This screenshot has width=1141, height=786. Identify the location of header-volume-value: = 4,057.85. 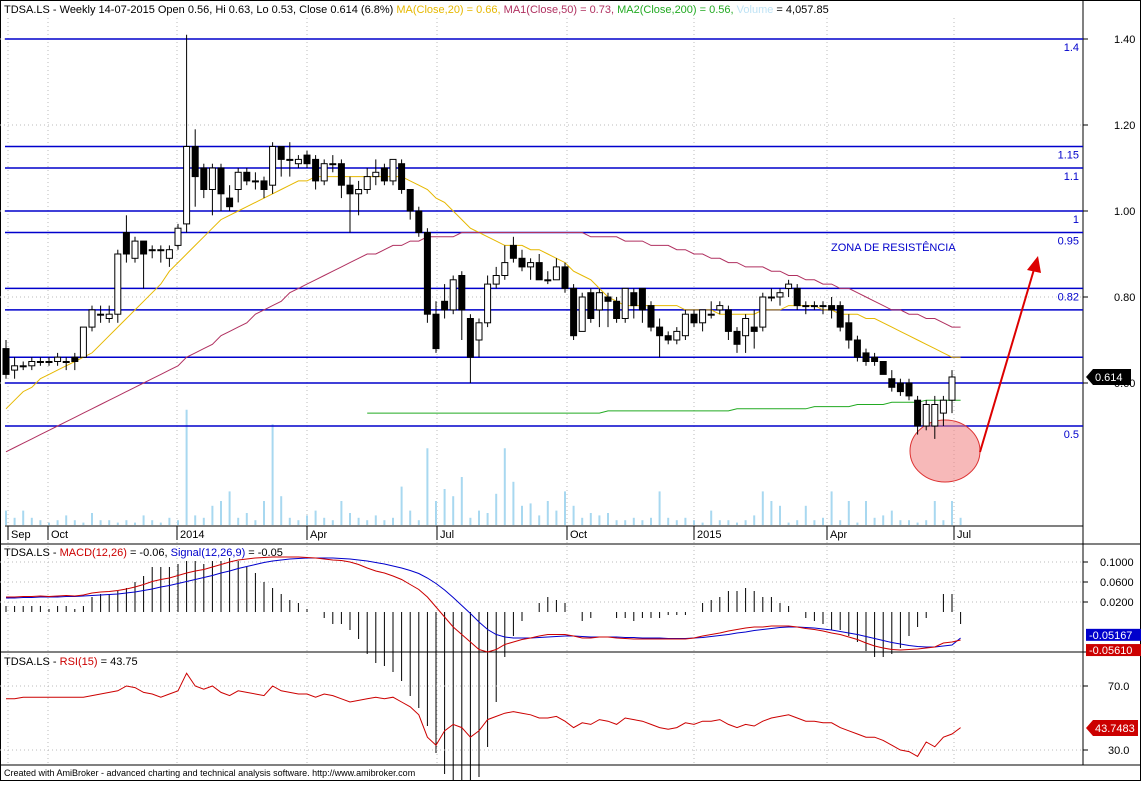
(800, 10).